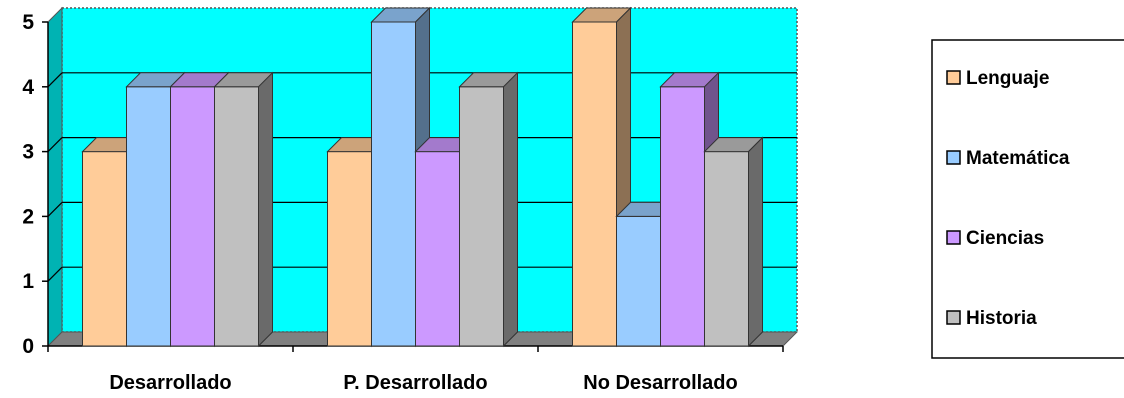  I want to click on legend-label: Lenguaje, so click(1007, 78).